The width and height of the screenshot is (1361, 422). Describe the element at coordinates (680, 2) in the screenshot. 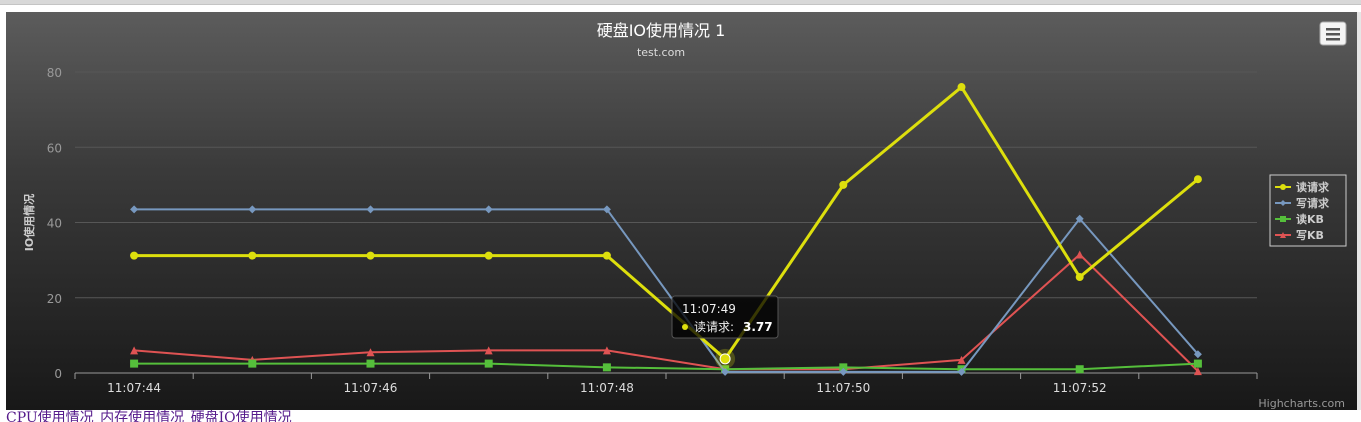

I see `page-top-border` at that location.